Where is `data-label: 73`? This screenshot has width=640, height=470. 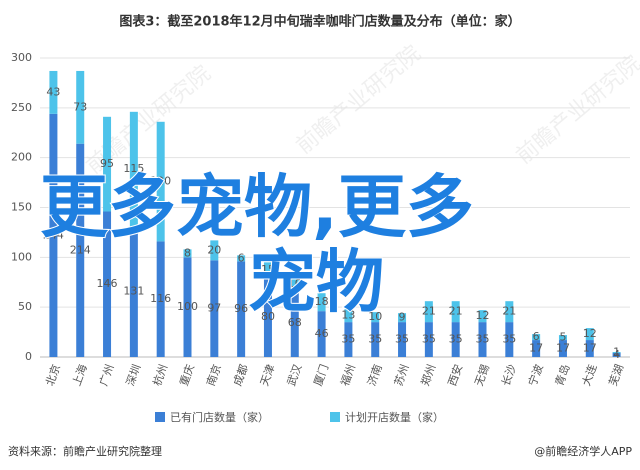 data-label: 73 is located at coordinates (80, 106).